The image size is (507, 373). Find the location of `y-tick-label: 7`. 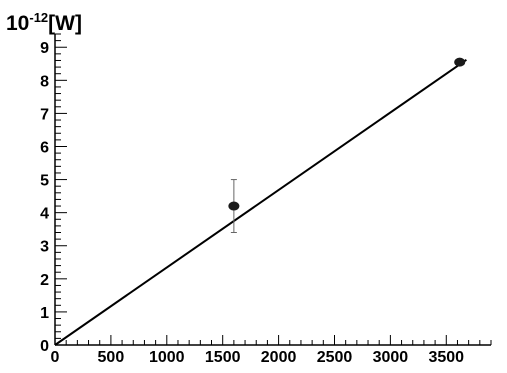

y-tick-label: 7 is located at coordinates (44, 114).